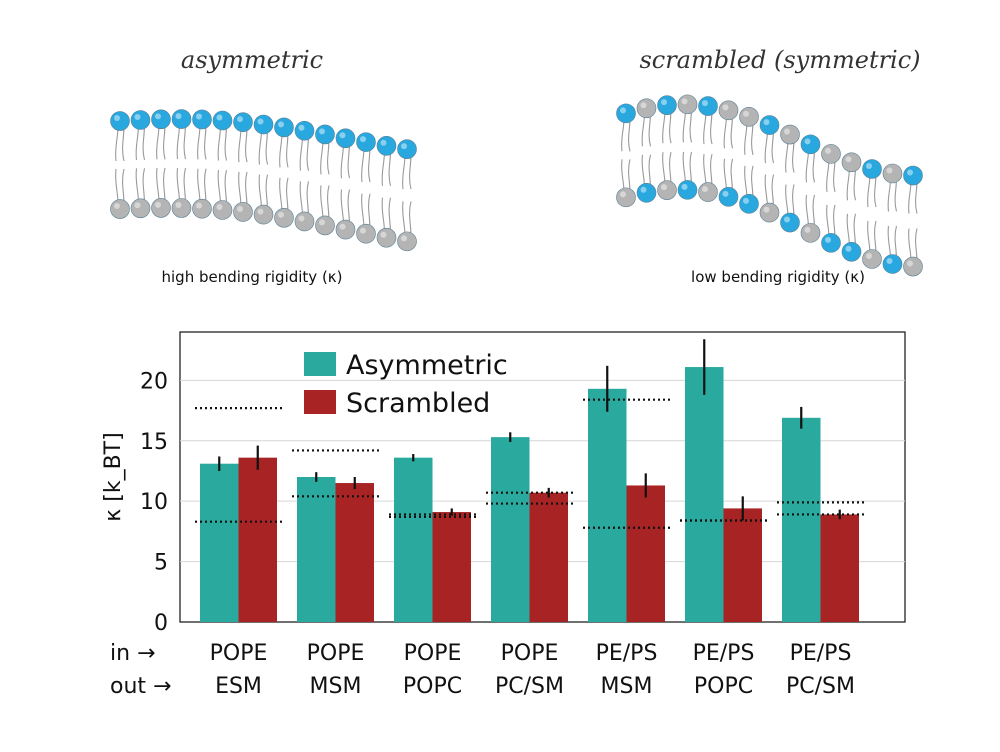 The width and height of the screenshot is (1000, 752). I want to click on lipid-right-b10, so click(831, 228).